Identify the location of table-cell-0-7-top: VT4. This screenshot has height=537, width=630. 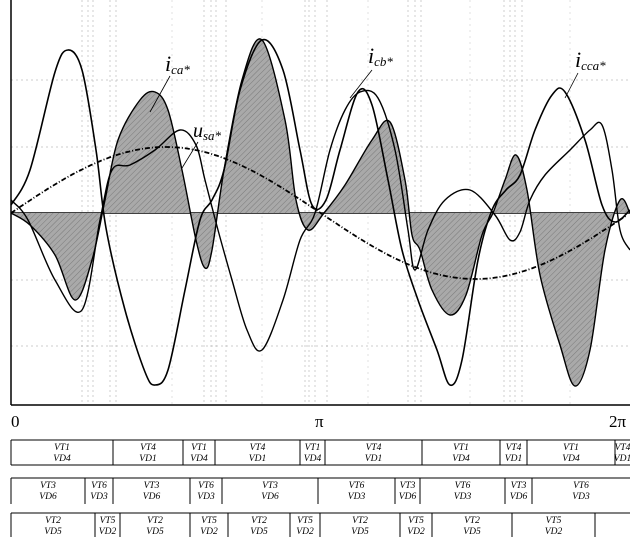
(514, 448).